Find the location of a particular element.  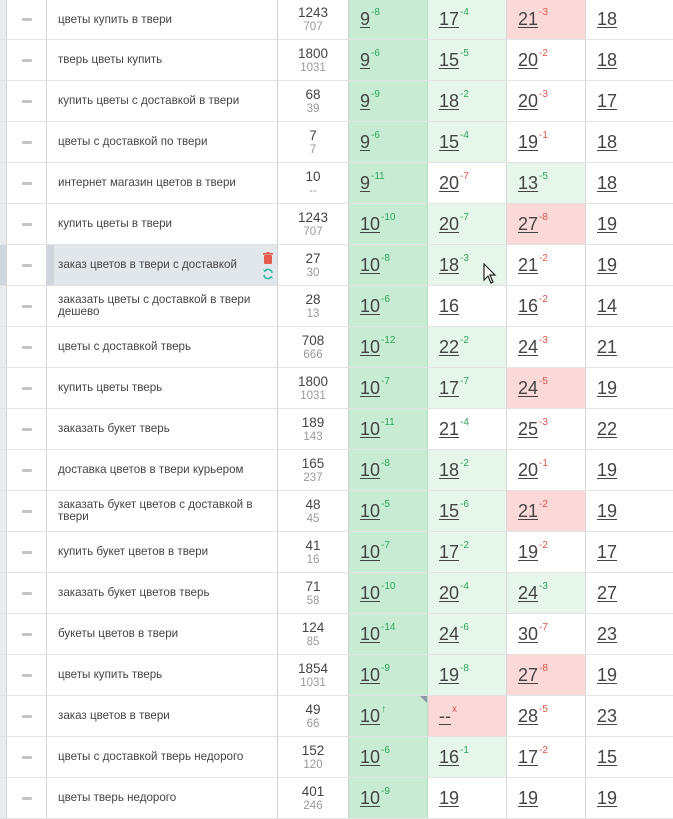

position-link: 13 is located at coordinates (528, 182).